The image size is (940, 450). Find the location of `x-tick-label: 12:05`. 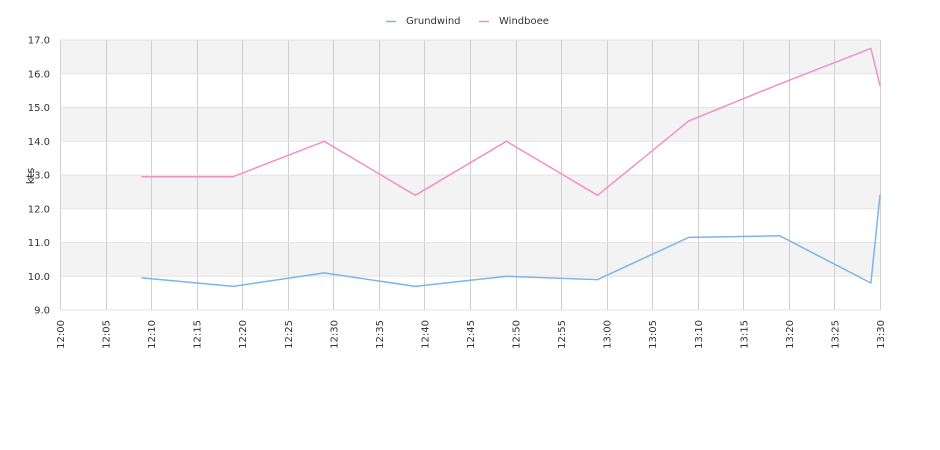

x-tick-label: 12:05 is located at coordinates (107, 334).